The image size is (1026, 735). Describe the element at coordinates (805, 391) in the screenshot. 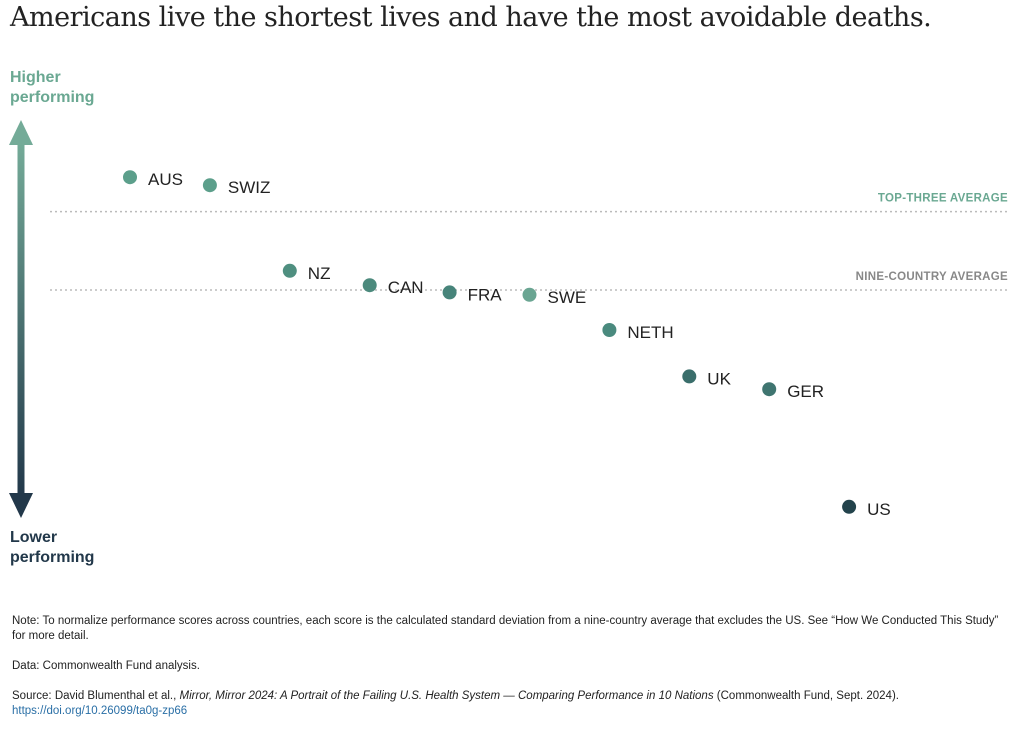

I see `data-label: GER` at that location.